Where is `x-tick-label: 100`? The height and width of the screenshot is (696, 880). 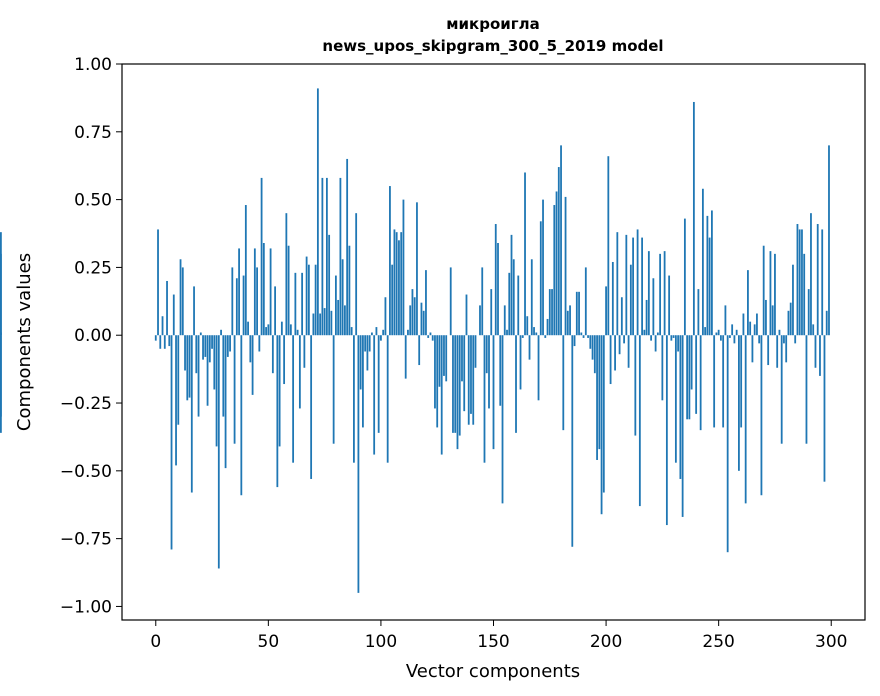 x-tick-label: 100 is located at coordinates (381, 642).